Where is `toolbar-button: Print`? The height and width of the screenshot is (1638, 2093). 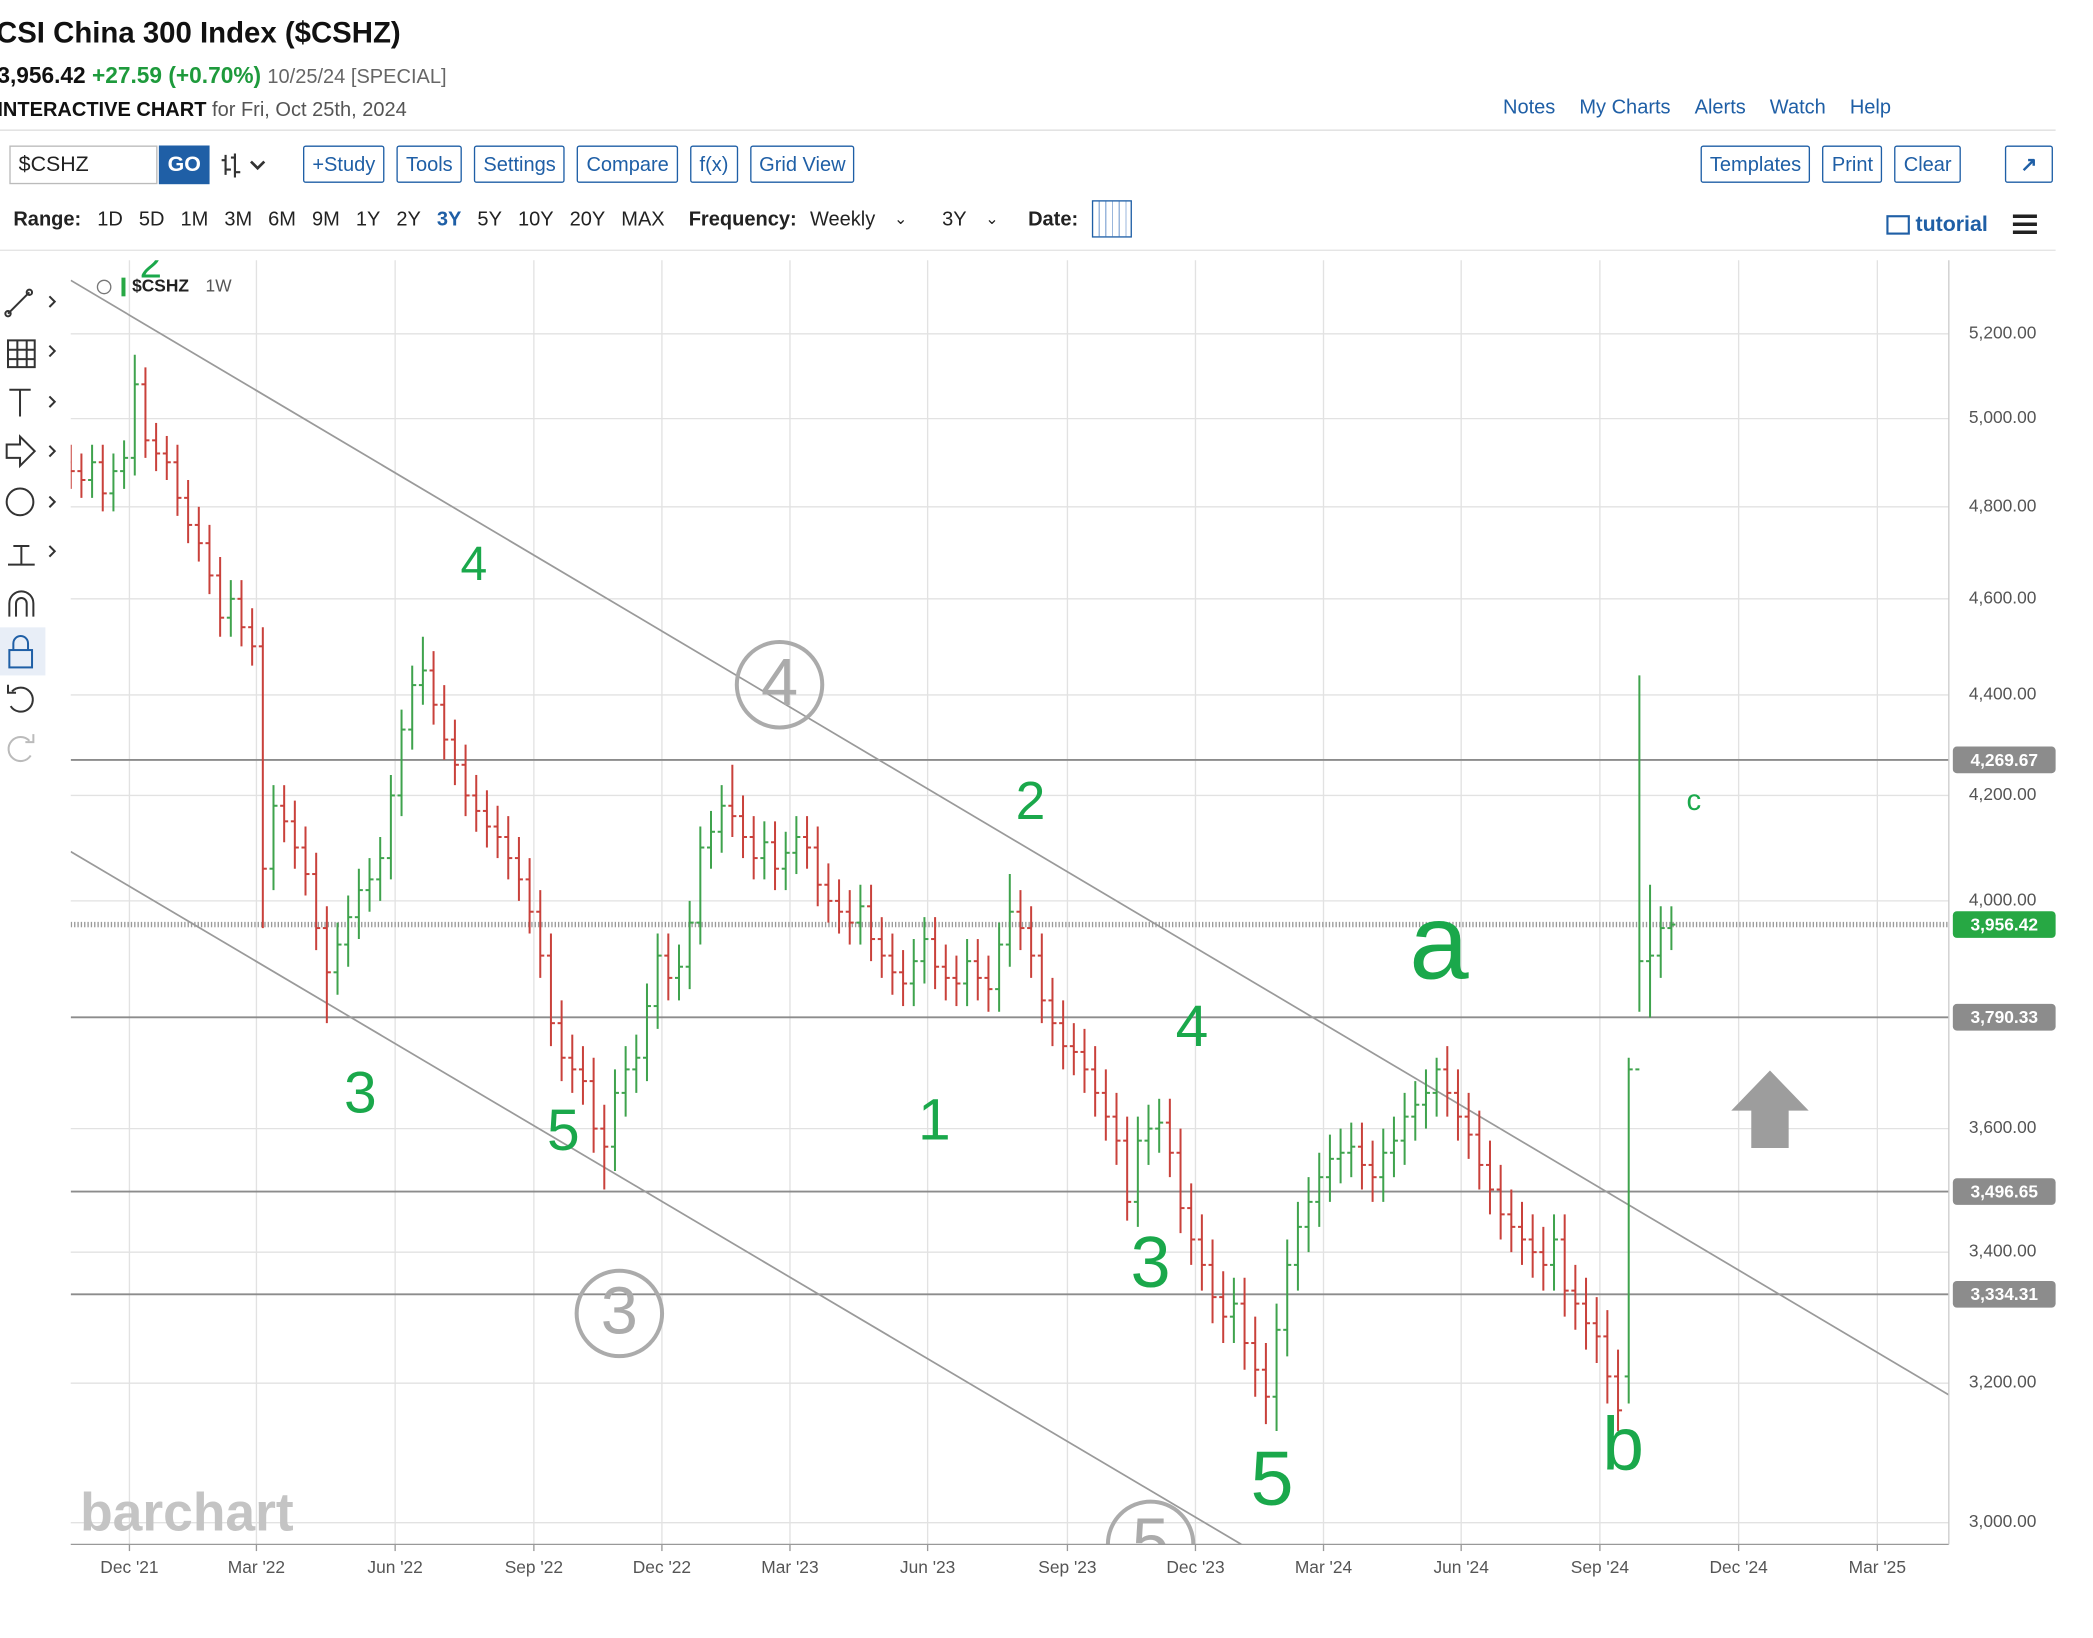 toolbar-button: Print is located at coordinates (1852, 164).